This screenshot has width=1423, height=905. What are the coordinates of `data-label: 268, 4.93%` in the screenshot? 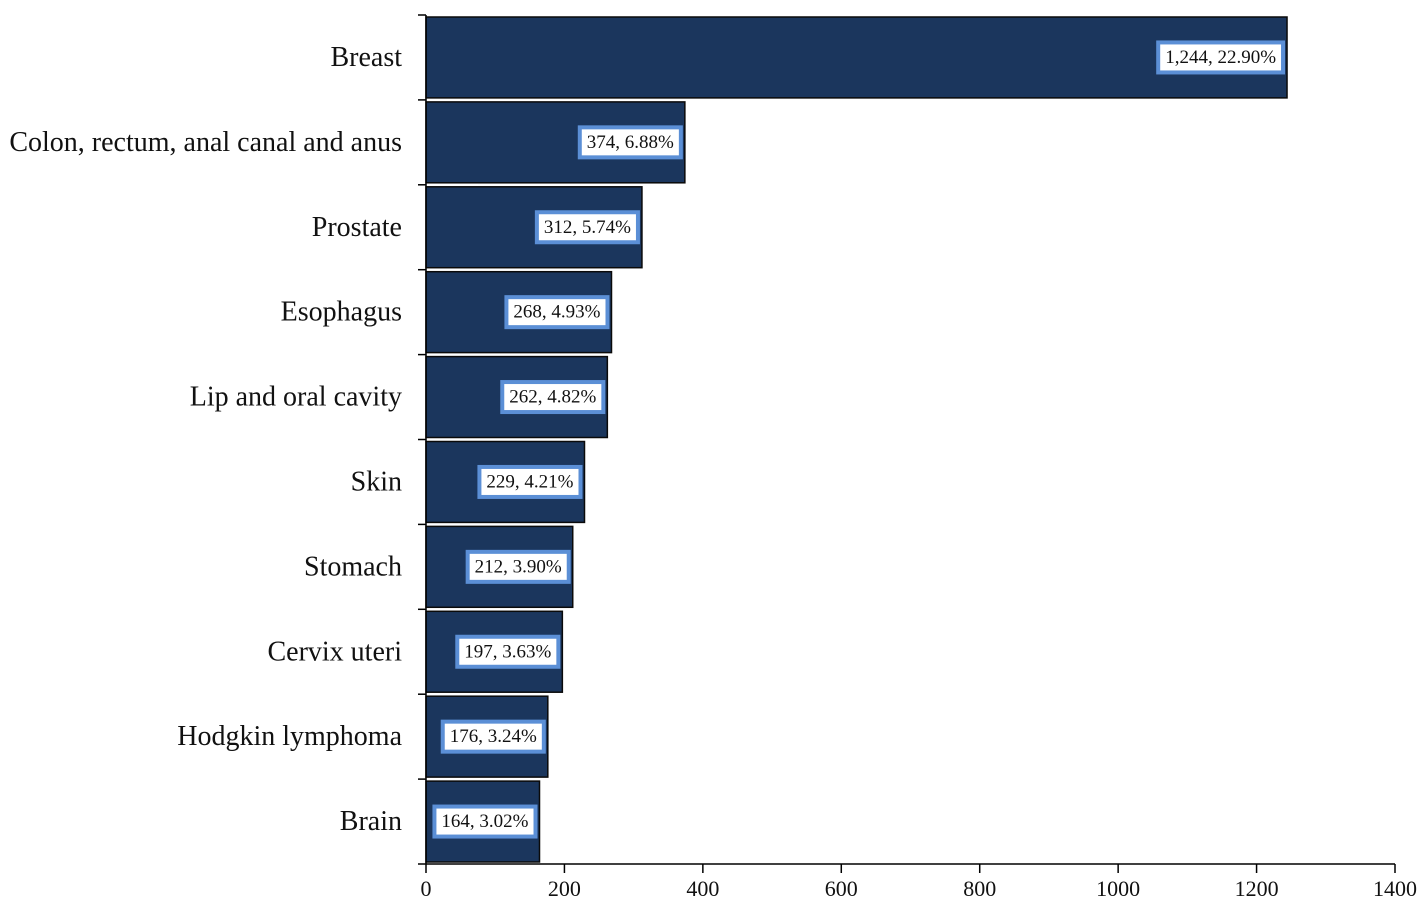 It's located at (557, 312).